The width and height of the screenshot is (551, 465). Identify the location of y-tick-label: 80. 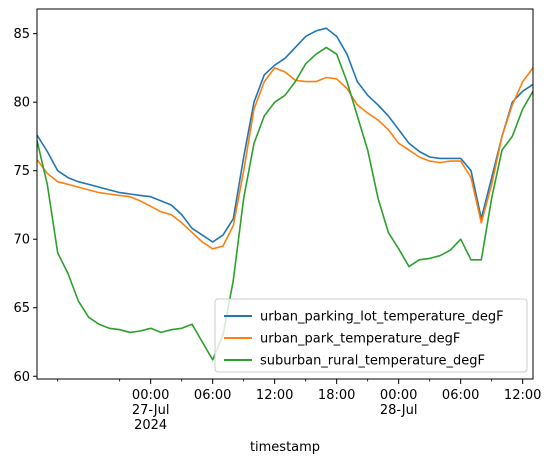
(21, 103).